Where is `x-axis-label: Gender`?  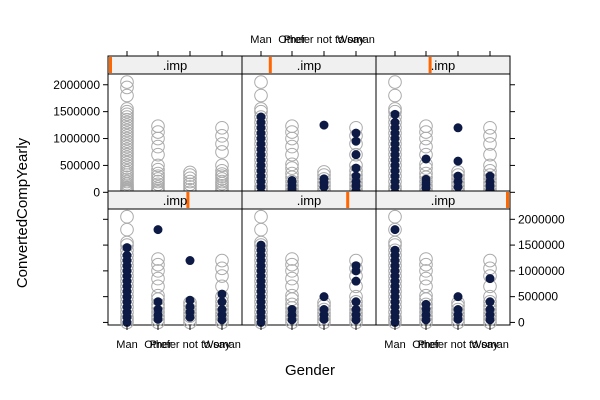
x-axis-label: Gender is located at coordinates (310, 370).